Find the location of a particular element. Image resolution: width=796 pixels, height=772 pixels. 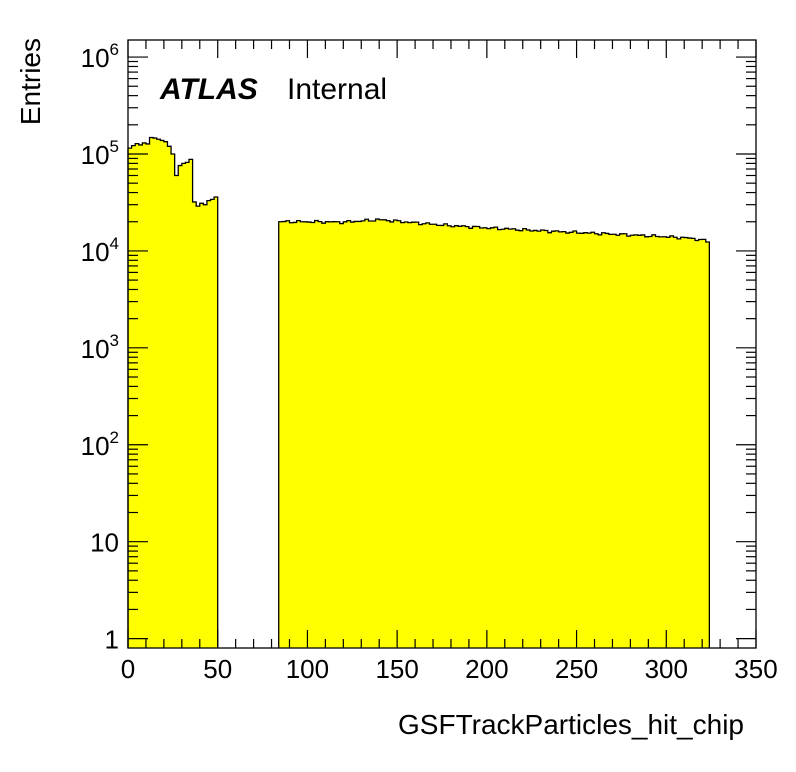

x-tick-label: 100 is located at coordinates (307, 669).